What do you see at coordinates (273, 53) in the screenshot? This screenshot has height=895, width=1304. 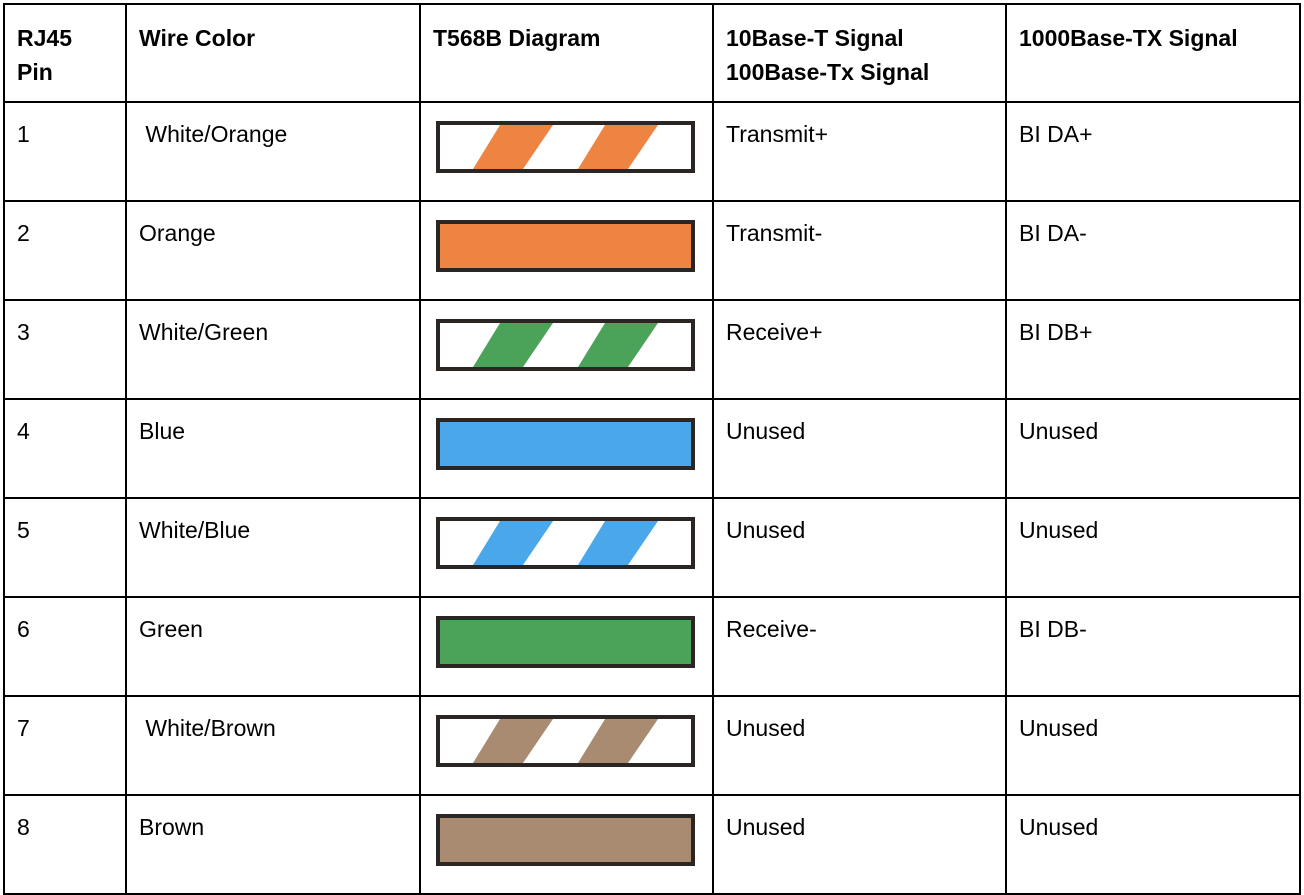 I see `header-wire-color: Wire Color` at bounding box center [273, 53].